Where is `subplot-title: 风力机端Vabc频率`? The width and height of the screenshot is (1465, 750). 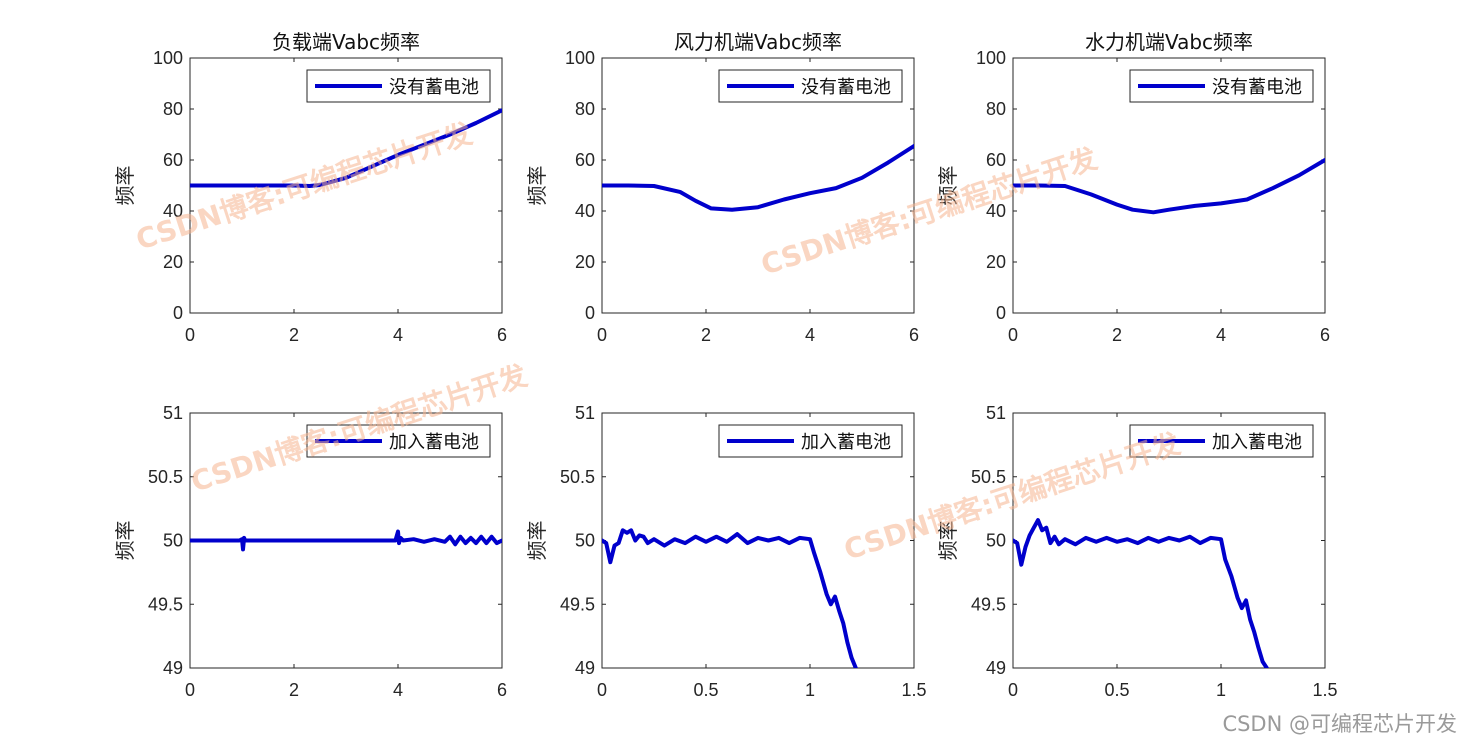
subplot-title: 风力机端Vabc频率 is located at coordinates (758, 42).